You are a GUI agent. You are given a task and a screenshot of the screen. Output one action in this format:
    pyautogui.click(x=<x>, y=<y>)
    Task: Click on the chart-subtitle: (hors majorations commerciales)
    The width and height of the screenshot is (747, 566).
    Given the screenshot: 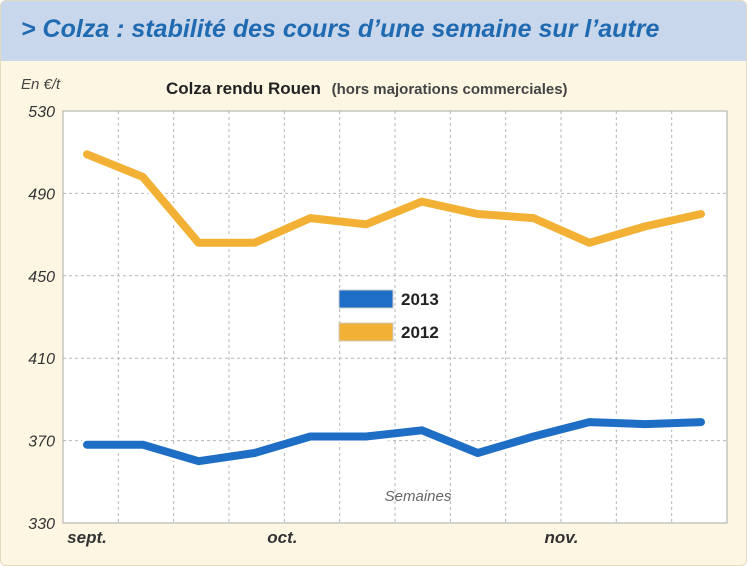 What is the action you would take?
    pyautogui.click(x=450, y=89)
    